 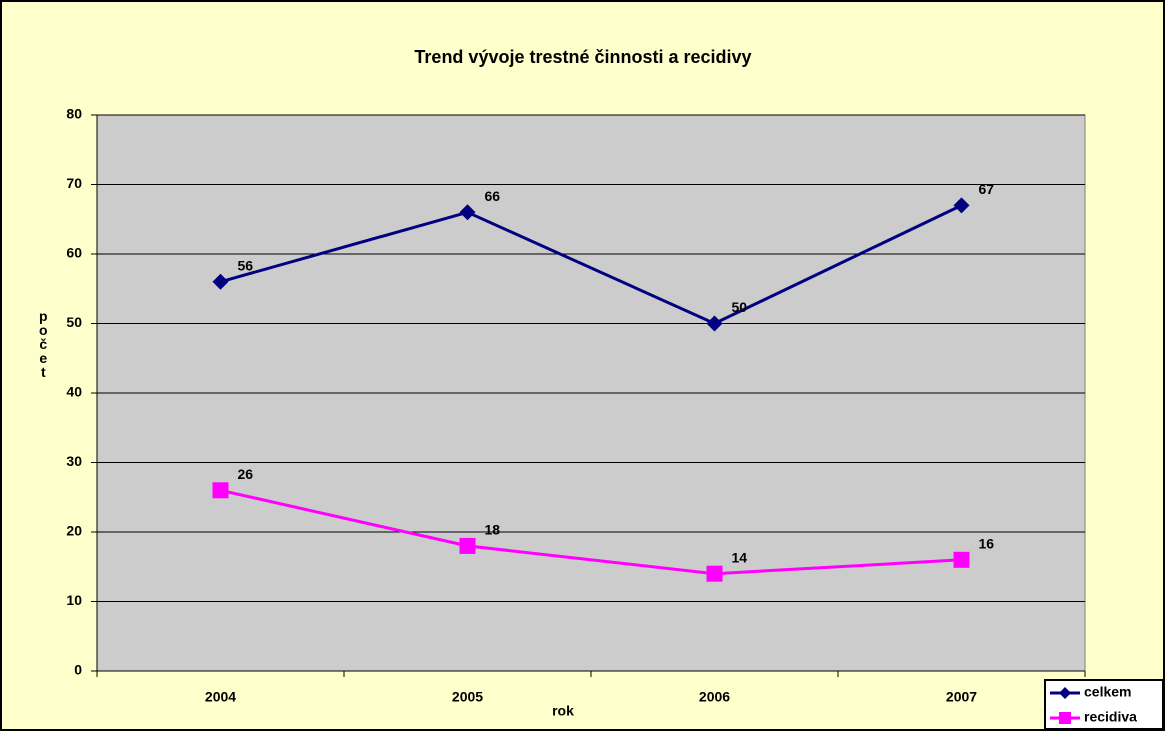 What do you see at coordinates (74, 461) in the screenshot?
I see `y-tick-label: 30` at bounding box center [74, 461].